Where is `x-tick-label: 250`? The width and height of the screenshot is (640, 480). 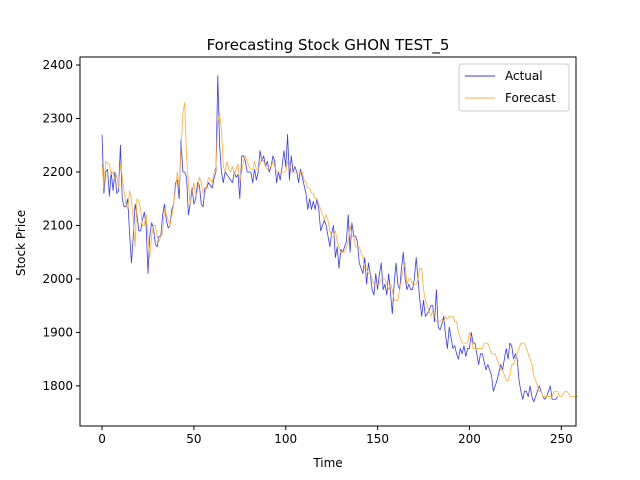
x-tick-label: 250 is located at coordinates (561, 439).